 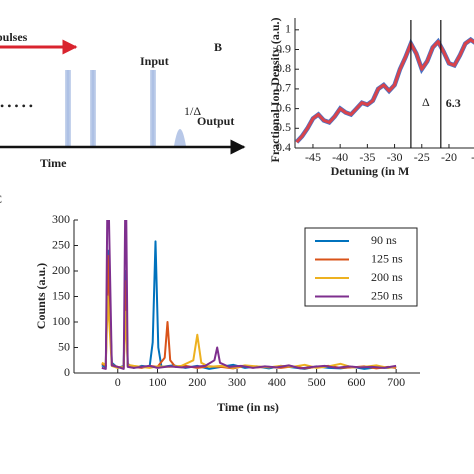 I want to click on annotation: Δ, so click(x=426, y=102).